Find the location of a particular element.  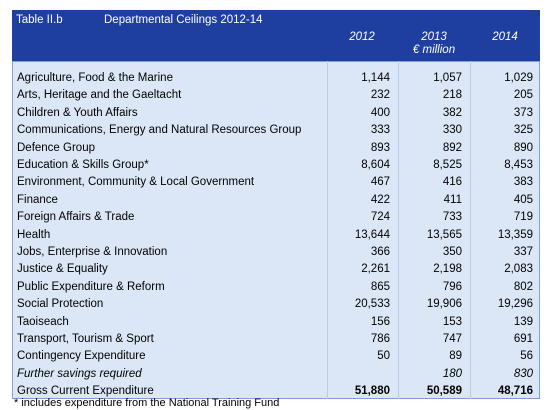

row-label: Children & Youth Affairs is located at coordinates (77, 112).